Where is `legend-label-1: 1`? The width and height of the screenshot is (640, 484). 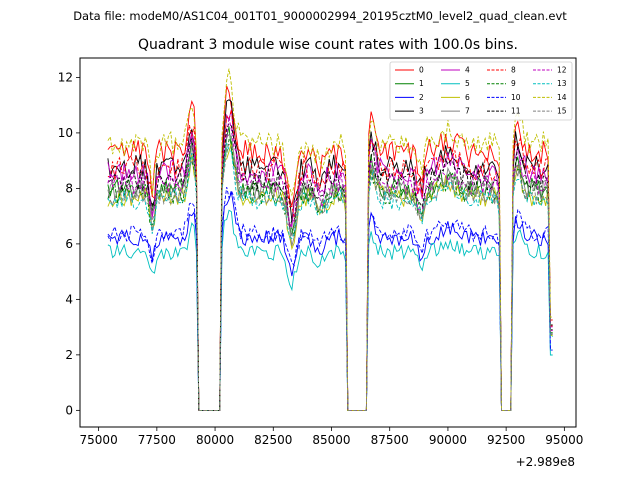
legend-label-1: 1 is located at coordinates (421, 83).